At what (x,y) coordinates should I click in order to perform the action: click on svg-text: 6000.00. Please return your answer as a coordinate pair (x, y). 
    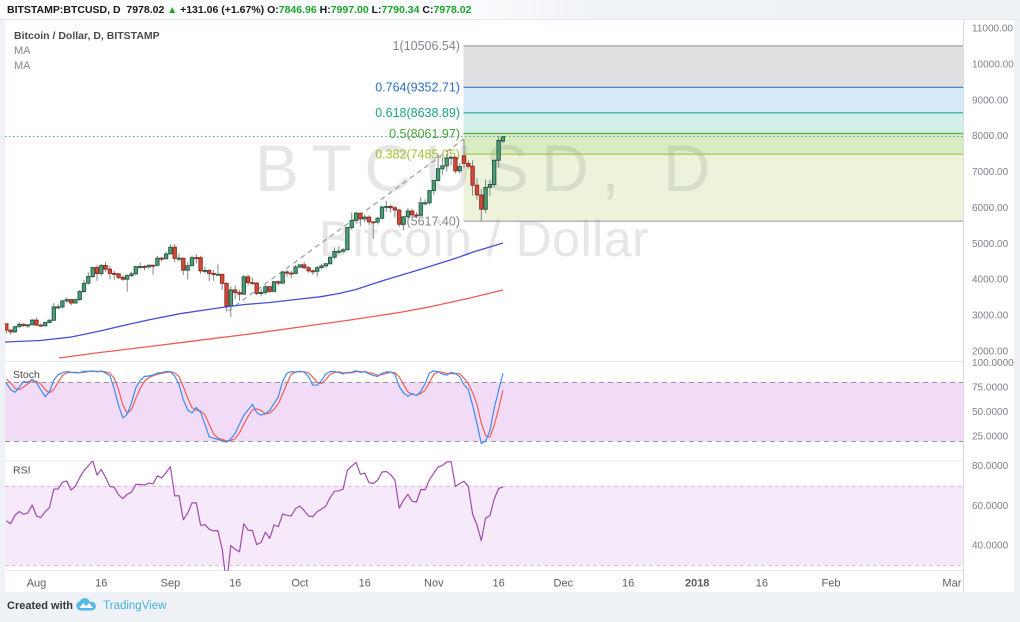
    Looking at the image, I should click on (990, 208).